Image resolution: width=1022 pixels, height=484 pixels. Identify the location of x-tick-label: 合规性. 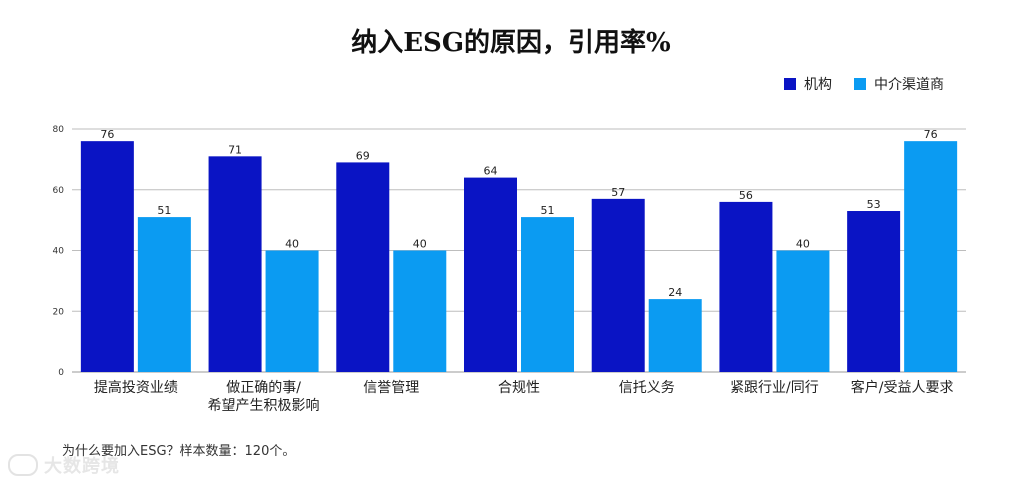
(519, 388).